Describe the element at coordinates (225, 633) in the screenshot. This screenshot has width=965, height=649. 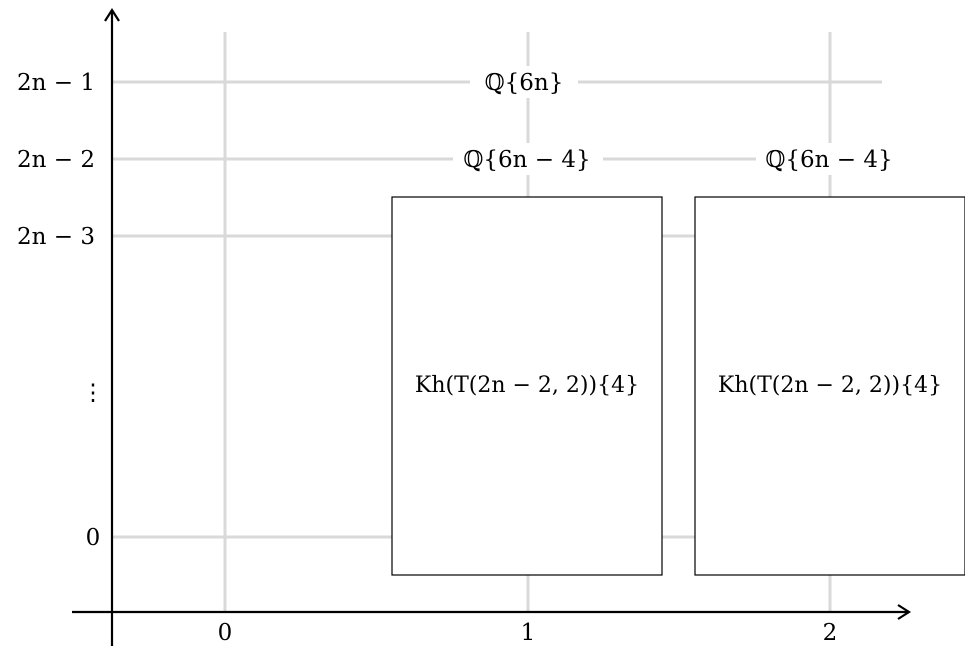
I see `x-tick-0: 0` at that location.